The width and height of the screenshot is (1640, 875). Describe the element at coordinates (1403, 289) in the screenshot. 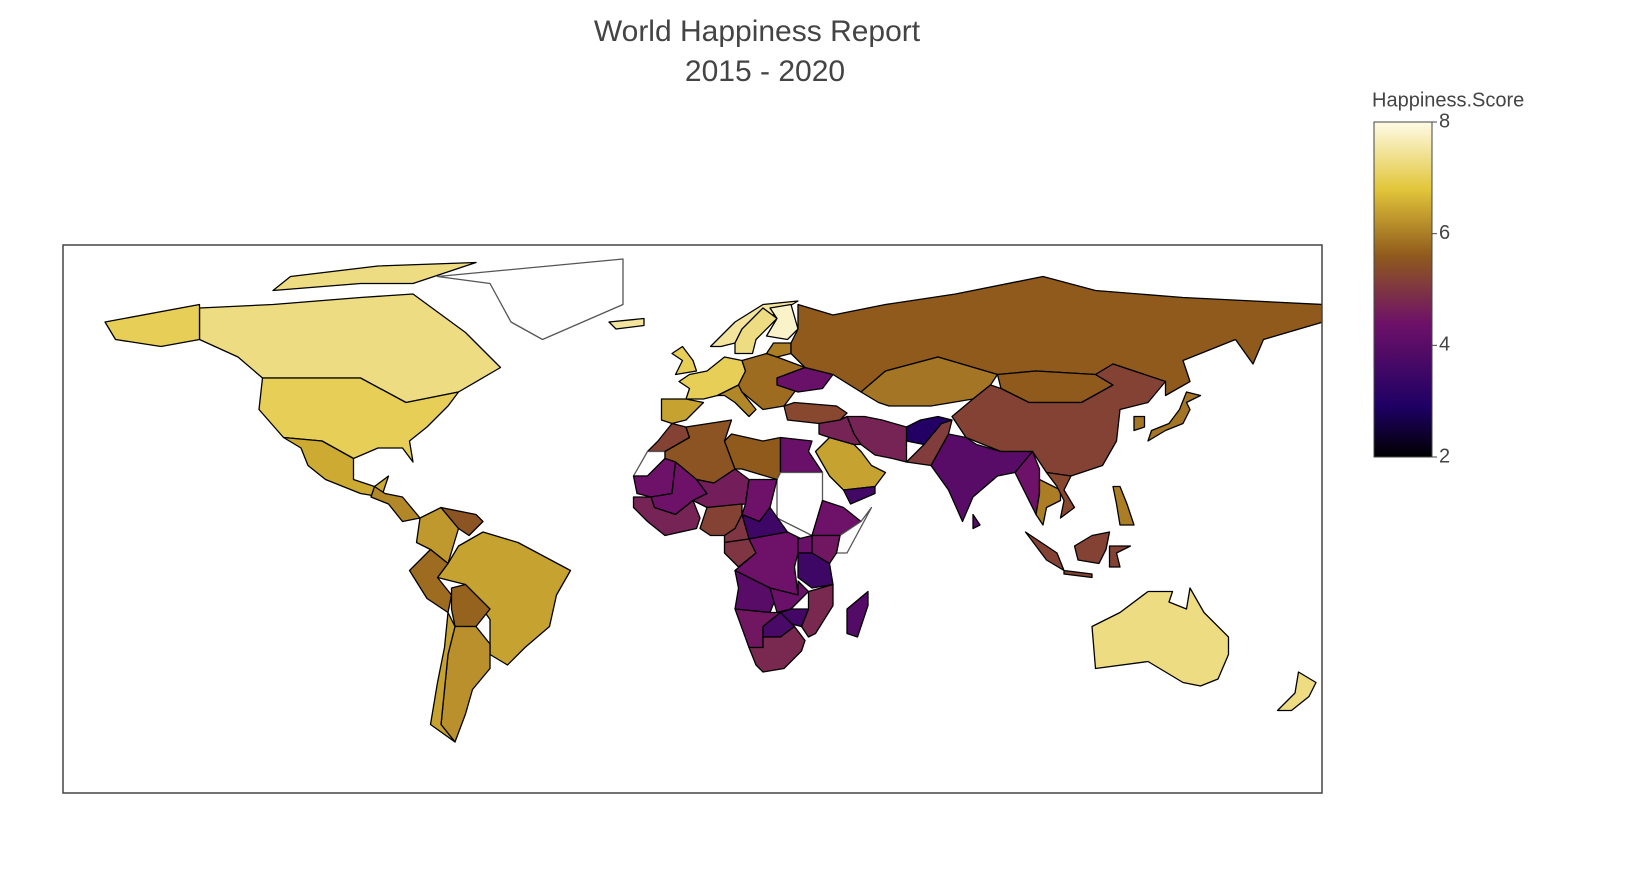

I see `colorbar` at that location.